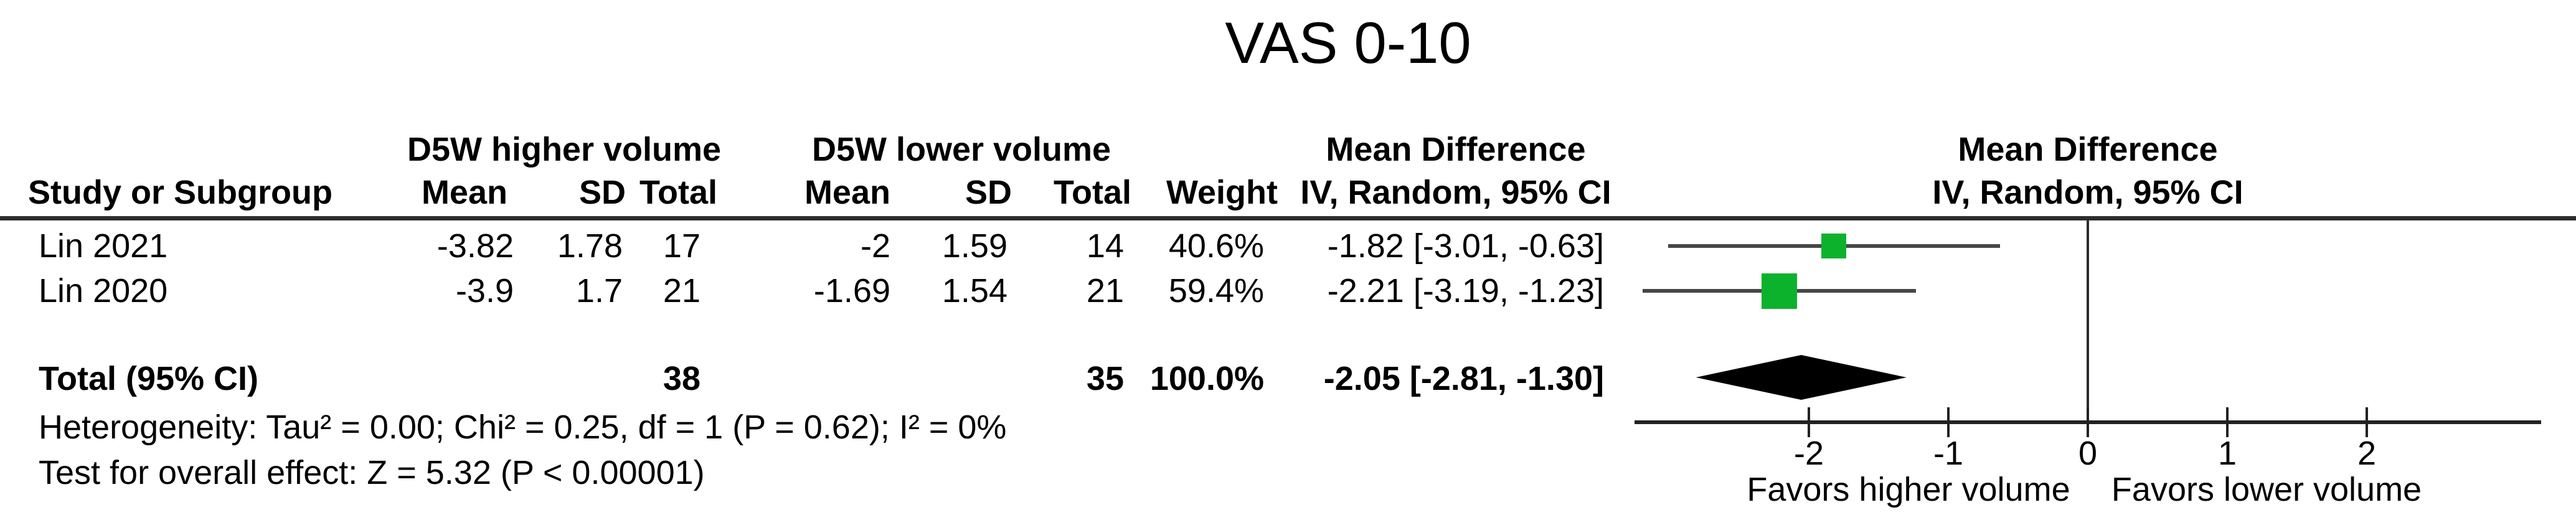  What do you see at coordinates (1908, 489) in the screenshot?
I see `favors-left-label: Favors higher volume` at bounding box center [1908, 489].